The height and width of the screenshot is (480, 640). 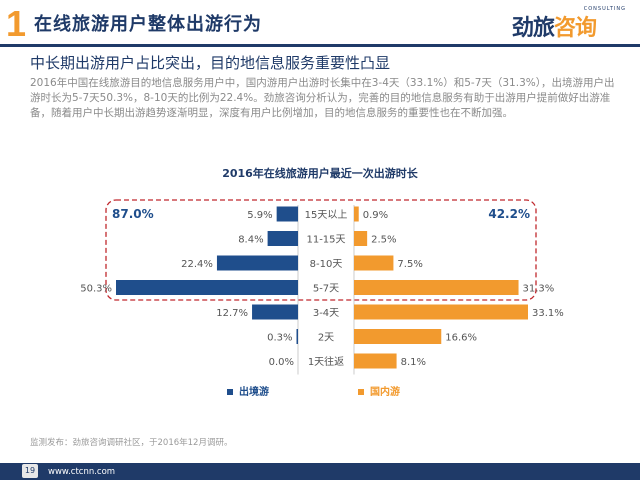 What do you see at coordinates (383, 240) in the screenshot?
I see `data-label-domestic: 2.5%` at bounding box center [383, 240].